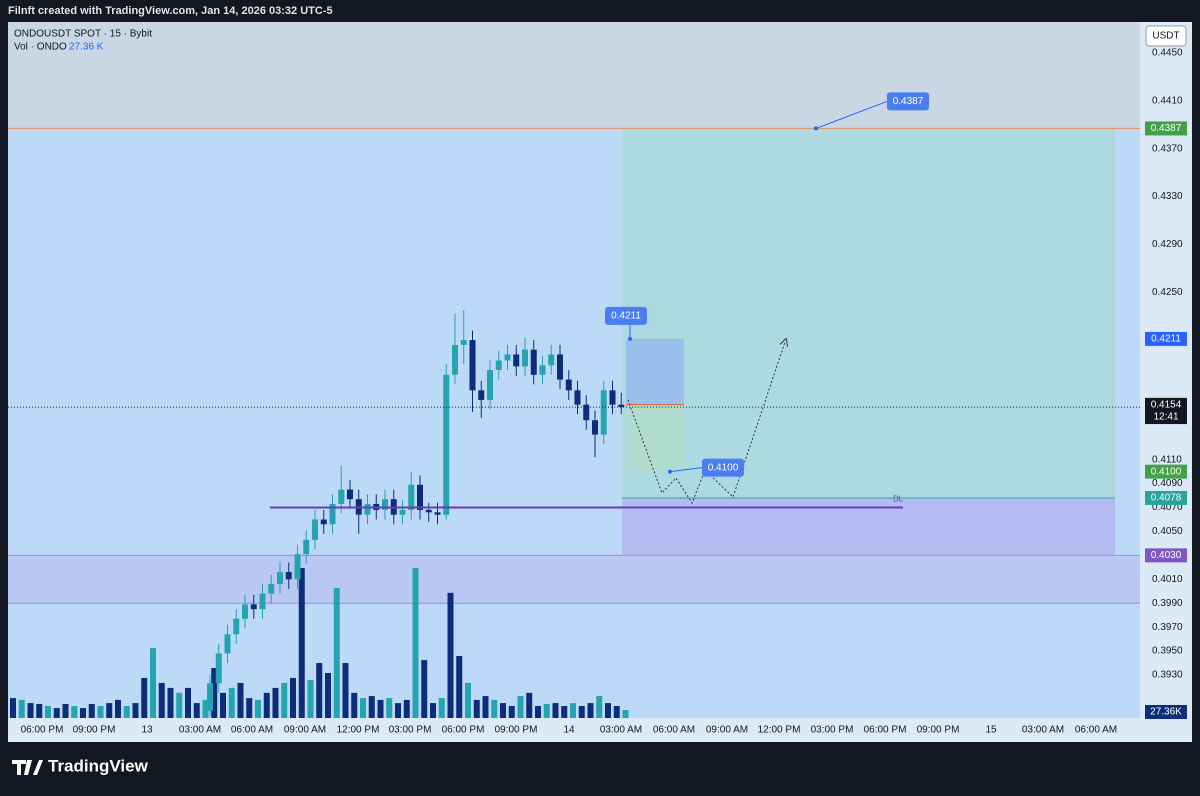  What do you see at coordinates (1167, 292) in the screenshot?
I see `y-tick-label: 0.4250` at bounding box center [1167, 292].